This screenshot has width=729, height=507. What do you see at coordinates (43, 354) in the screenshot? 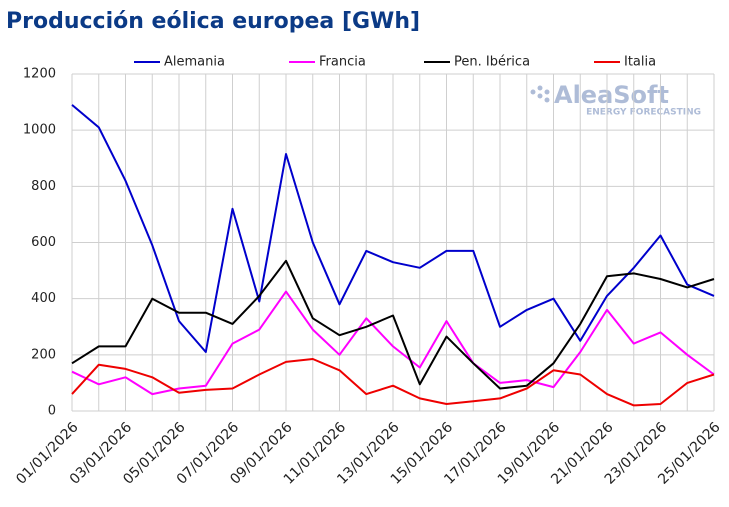
I see `y-tick-label: 200` at bounding box center [43, 354].